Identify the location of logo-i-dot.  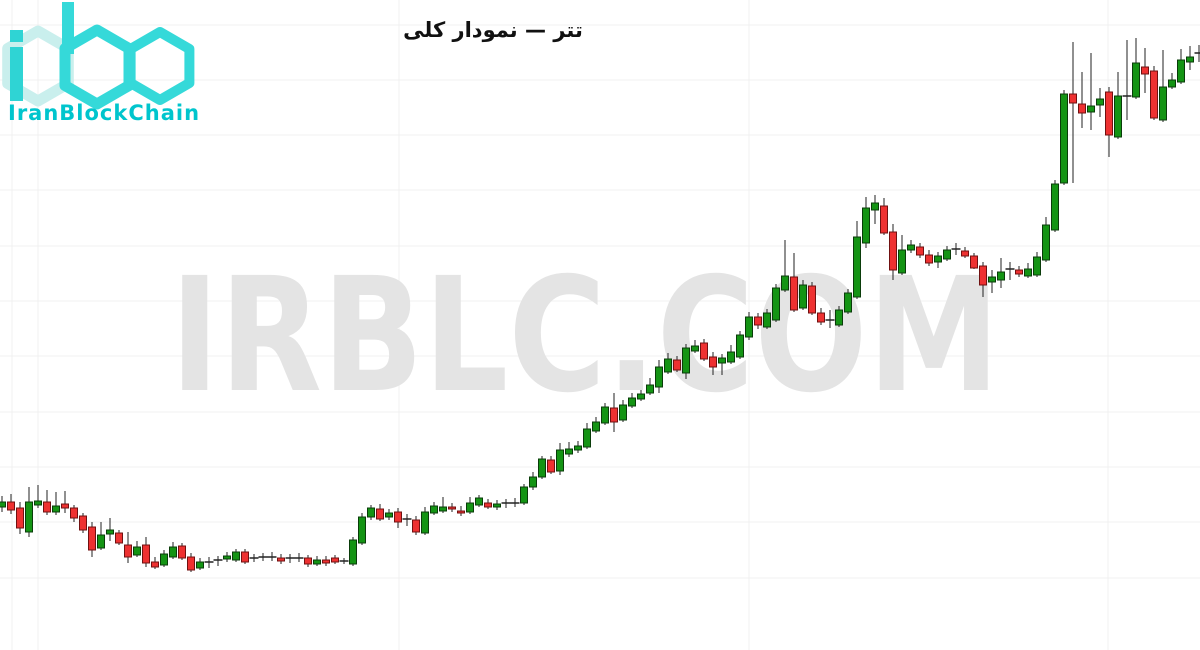
(16, 36).